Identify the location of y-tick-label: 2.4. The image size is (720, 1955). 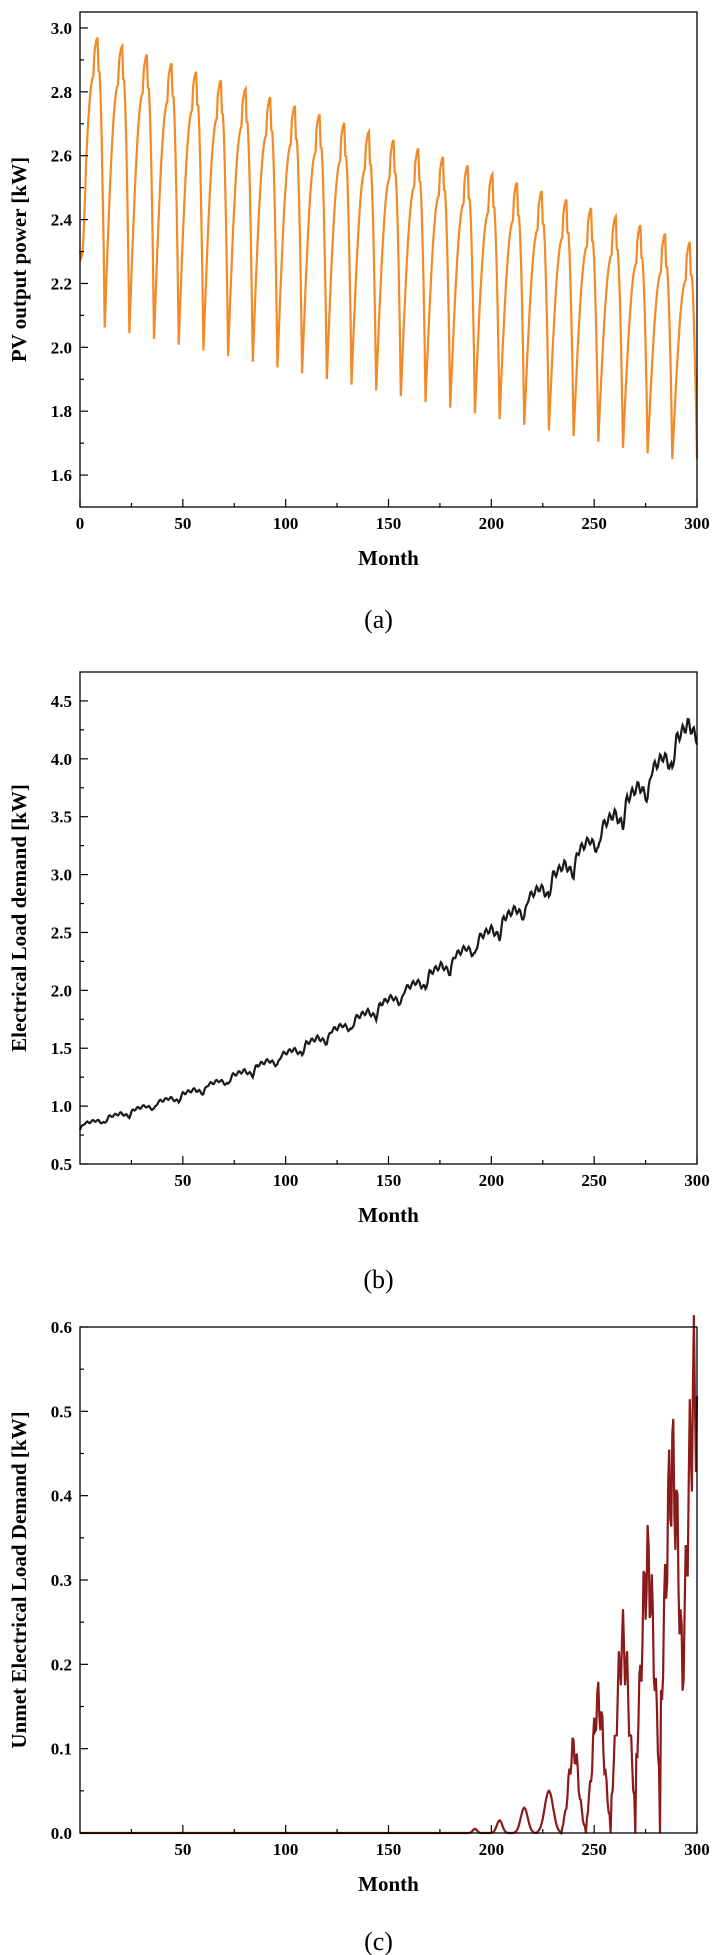
(62, 220).